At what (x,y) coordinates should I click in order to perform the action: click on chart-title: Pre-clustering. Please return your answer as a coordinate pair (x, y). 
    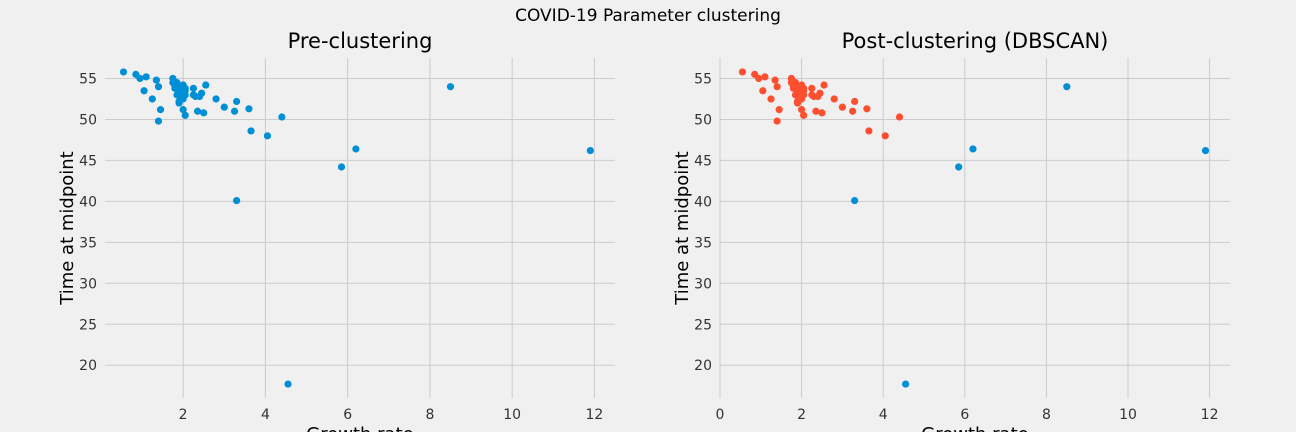
    Looking at the image, I should click on (360, 41).